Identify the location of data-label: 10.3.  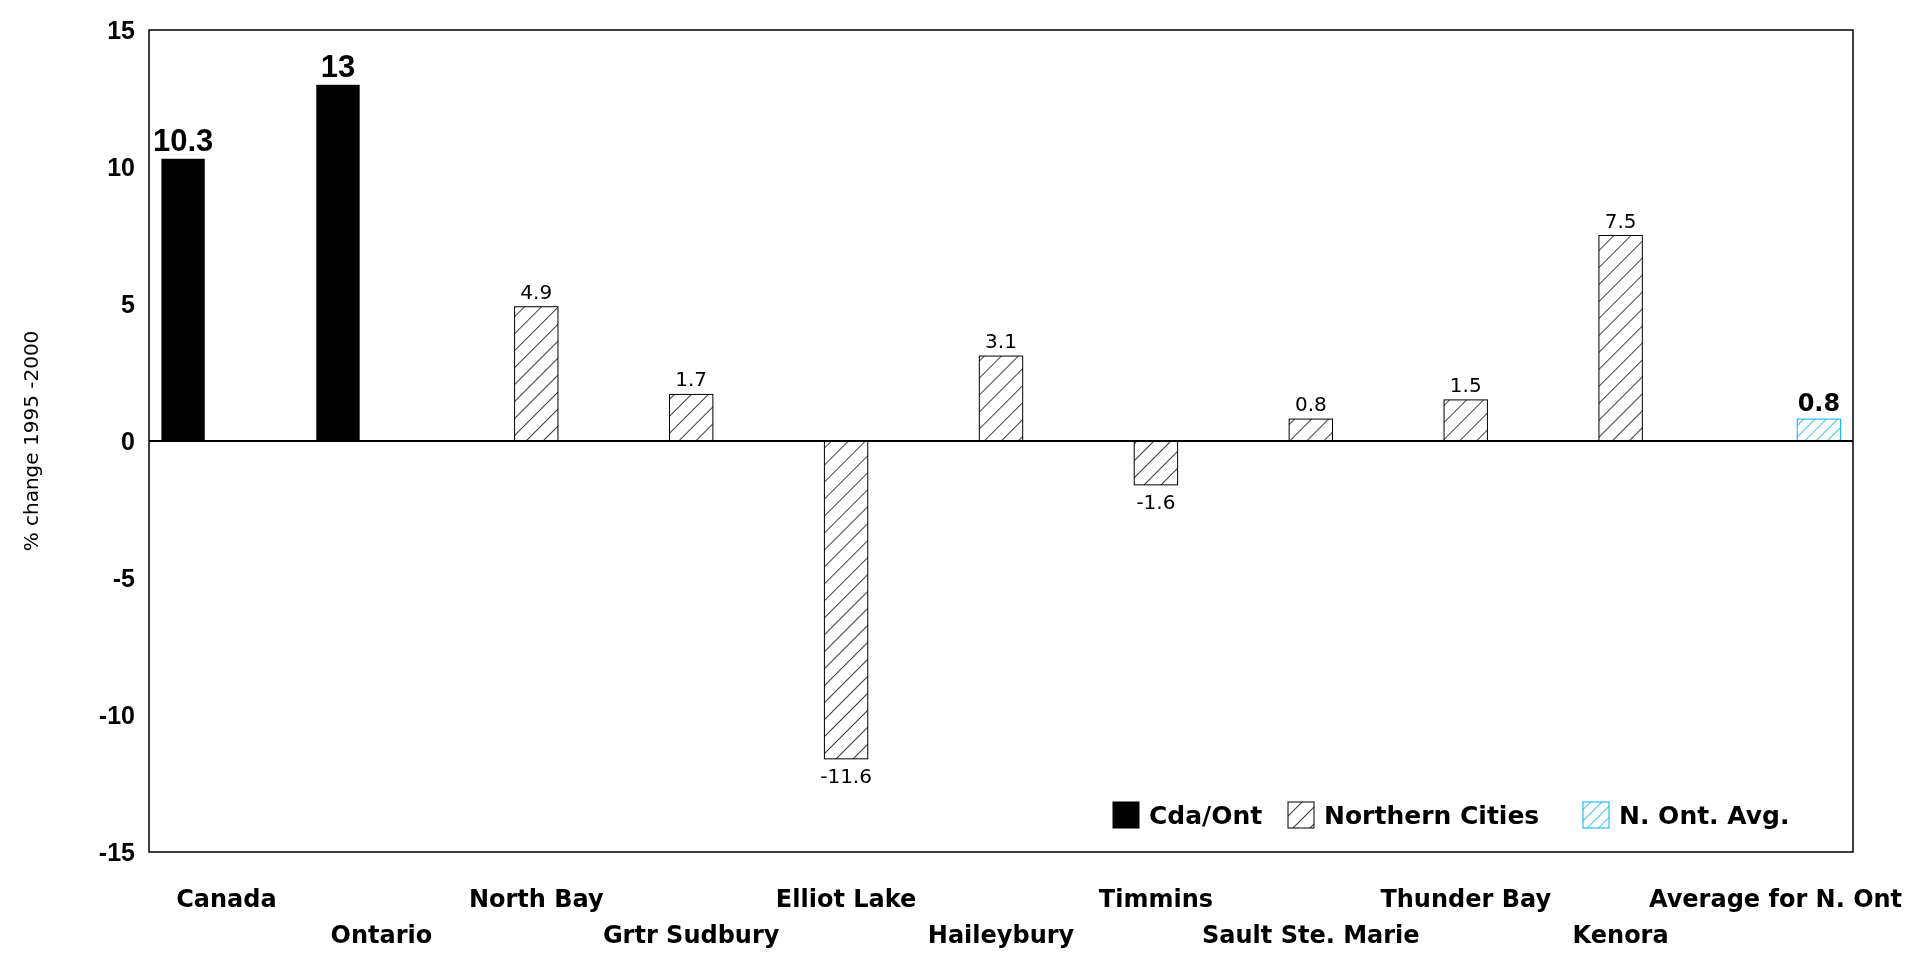
(183, 140).